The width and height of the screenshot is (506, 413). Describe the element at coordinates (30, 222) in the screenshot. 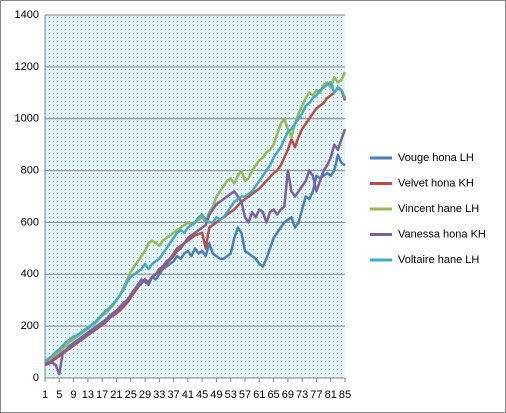

I see `y-tick-label: 600` at that location.